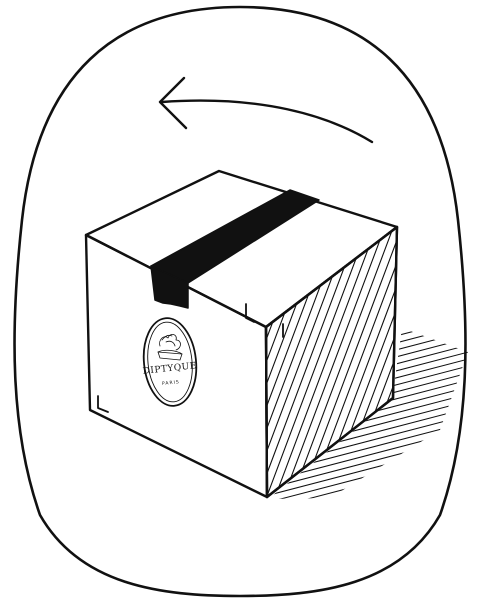  What do you see at coordinates (250, 313) in the screenshot?
I see `front-corner-mark-tr` at bounding box center [250, 313].